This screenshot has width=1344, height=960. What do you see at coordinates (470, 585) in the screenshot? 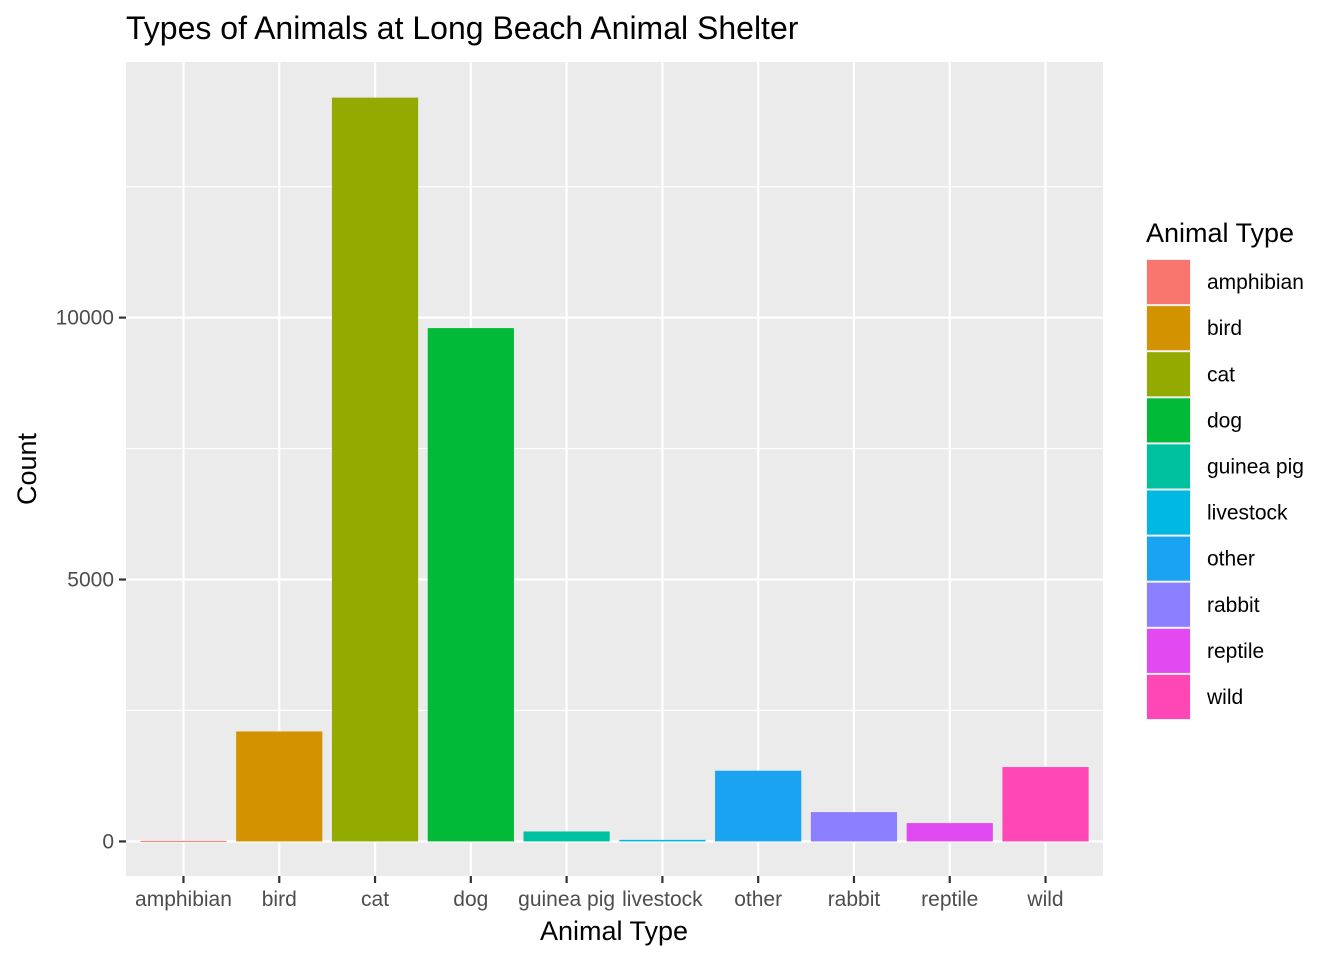
I see `bar-dog` at bounding box center [470, 585].